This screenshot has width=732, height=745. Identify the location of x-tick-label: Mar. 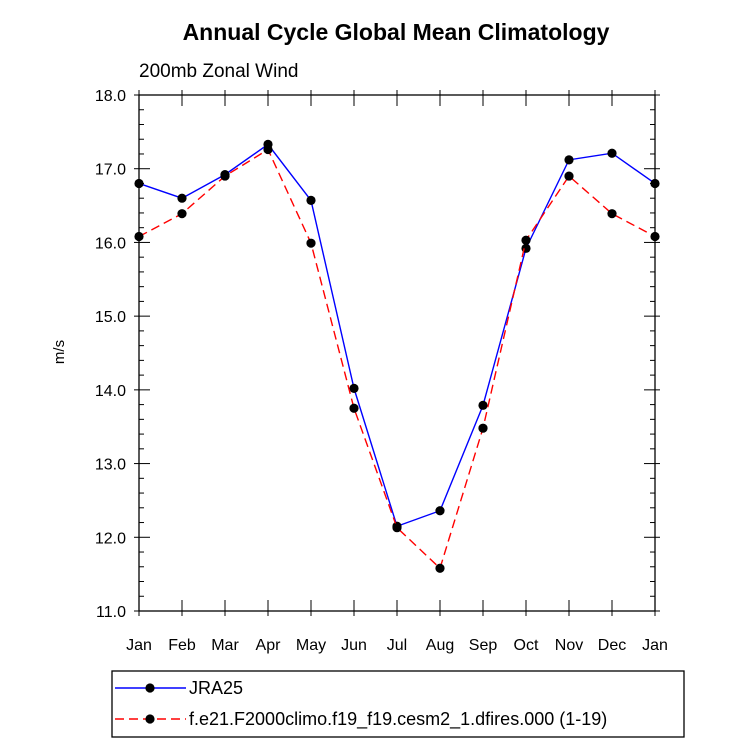
(225, 645).